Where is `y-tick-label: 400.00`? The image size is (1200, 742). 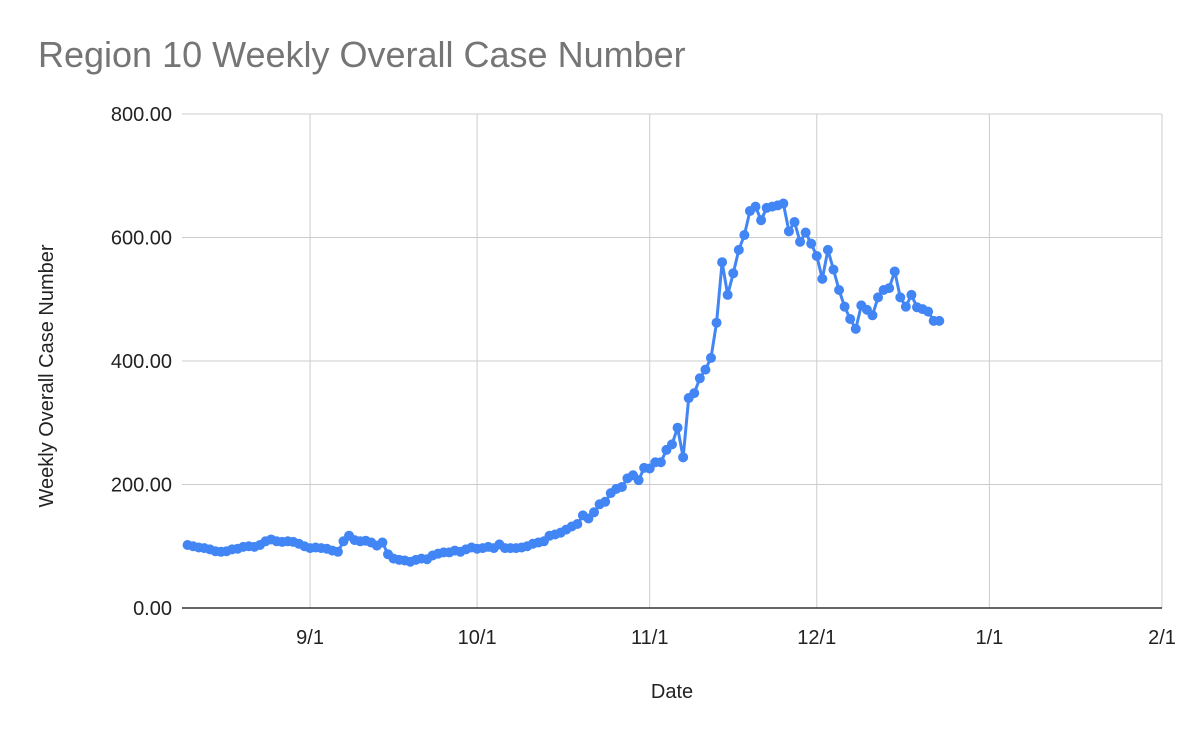 y-tick-label: 400.00 is located at coordinates (141, 362).